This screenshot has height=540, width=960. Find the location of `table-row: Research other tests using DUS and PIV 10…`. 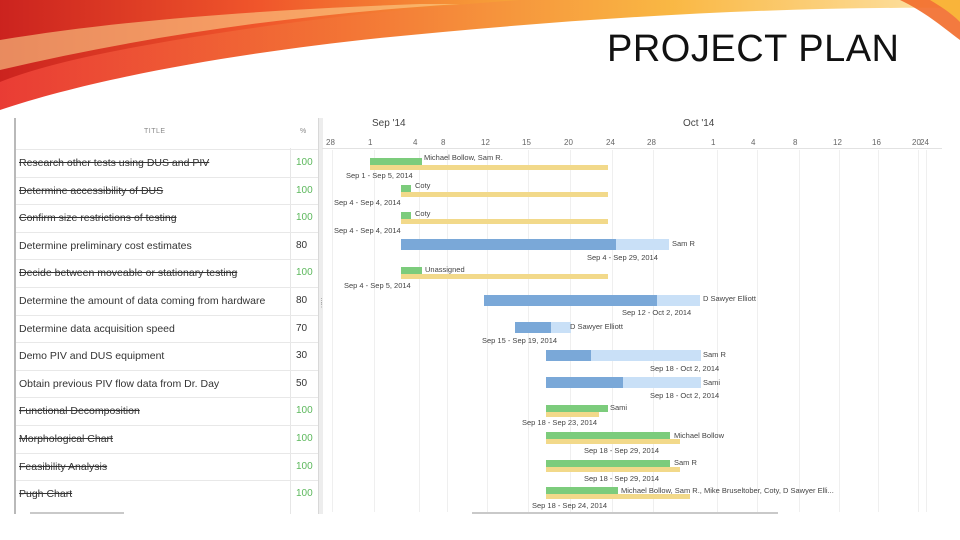

table-row: Research other tests using DUS and PIV 10… is located at coordinates (167, 163).